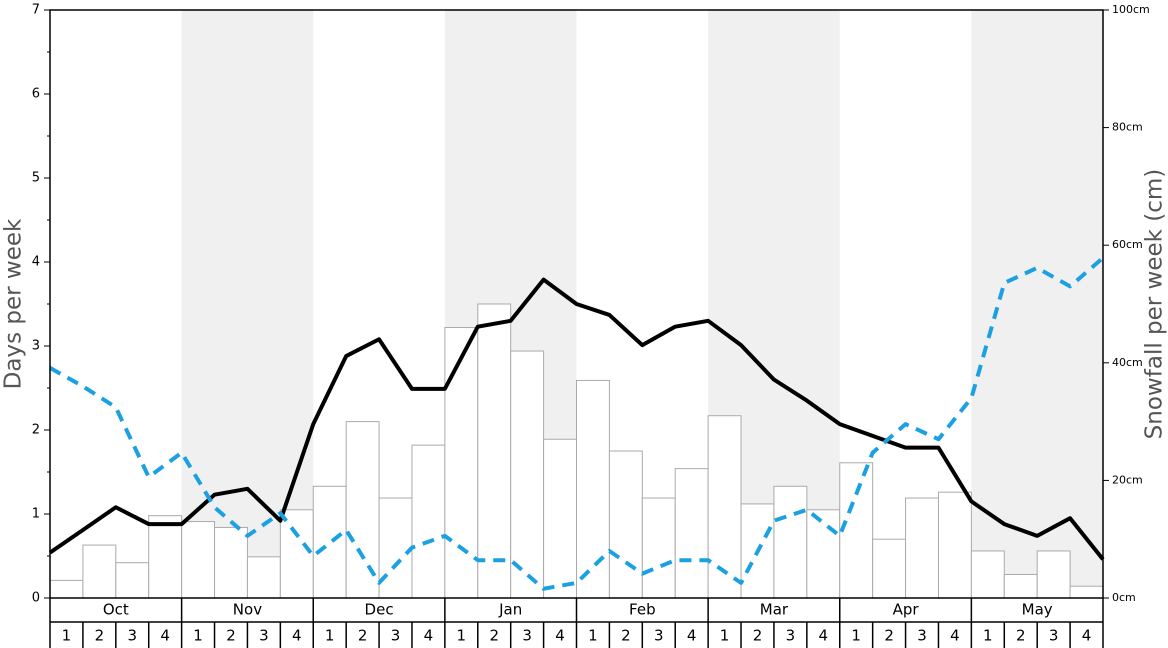 The width and height of the screenshot is (1168, 648). I want to click on y-tick-label: 1, so click(36, 514).